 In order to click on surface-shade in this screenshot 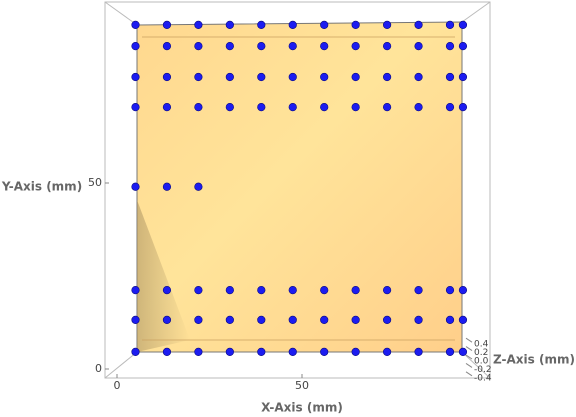, I will do `click(163, 276)`.